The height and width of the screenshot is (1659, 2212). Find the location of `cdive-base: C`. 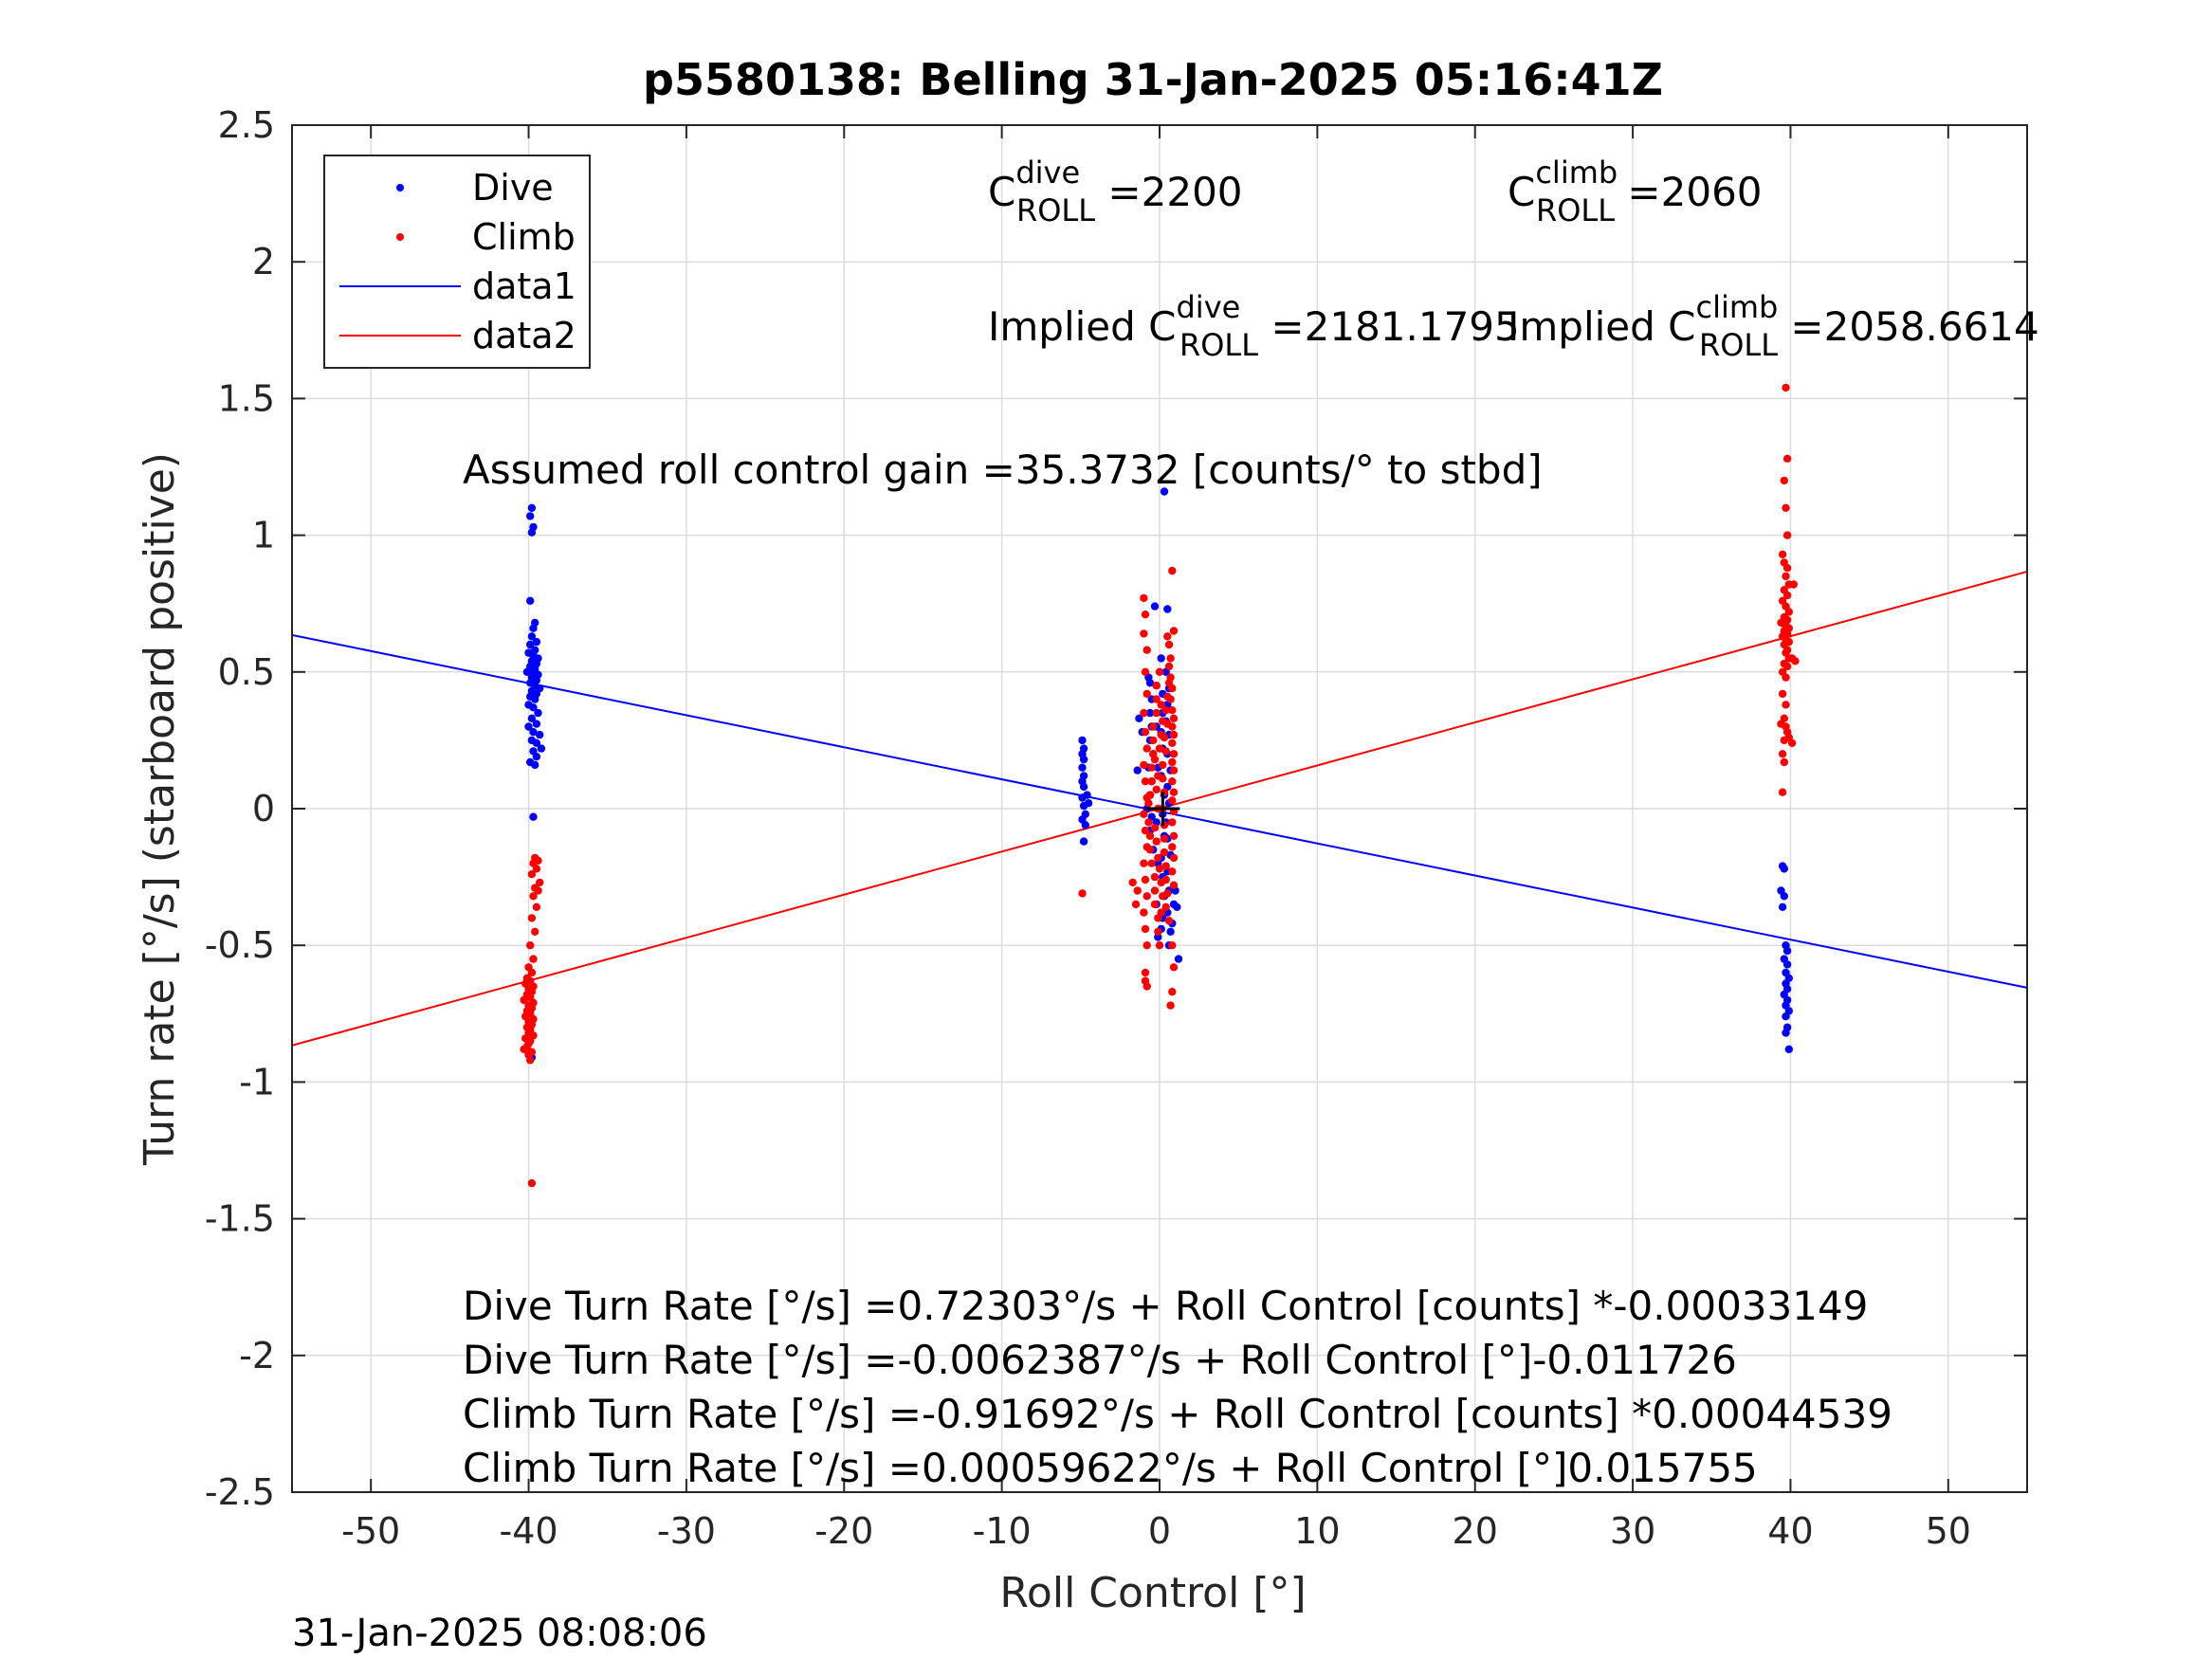

cdive-base: C is located at coordinates (1001, 192).